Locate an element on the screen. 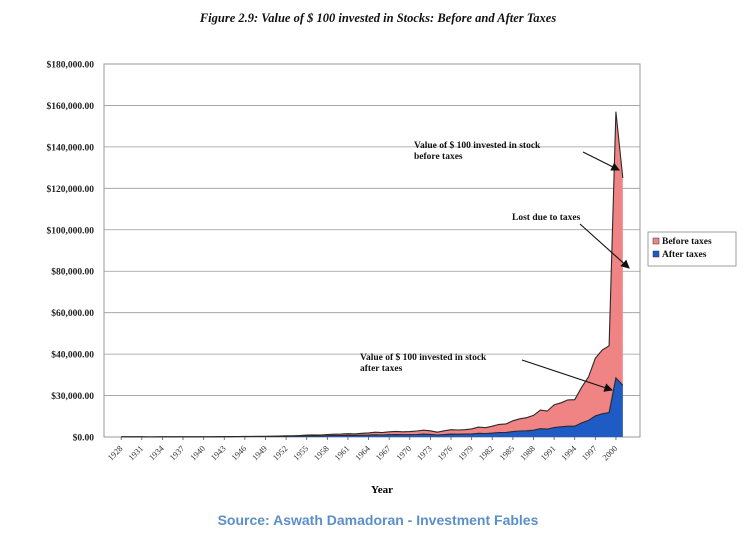 Image resolution: width=756 pixels, height=539 pixels. y-tick-label: $120,000.00 is located at coordinates (71, 189).